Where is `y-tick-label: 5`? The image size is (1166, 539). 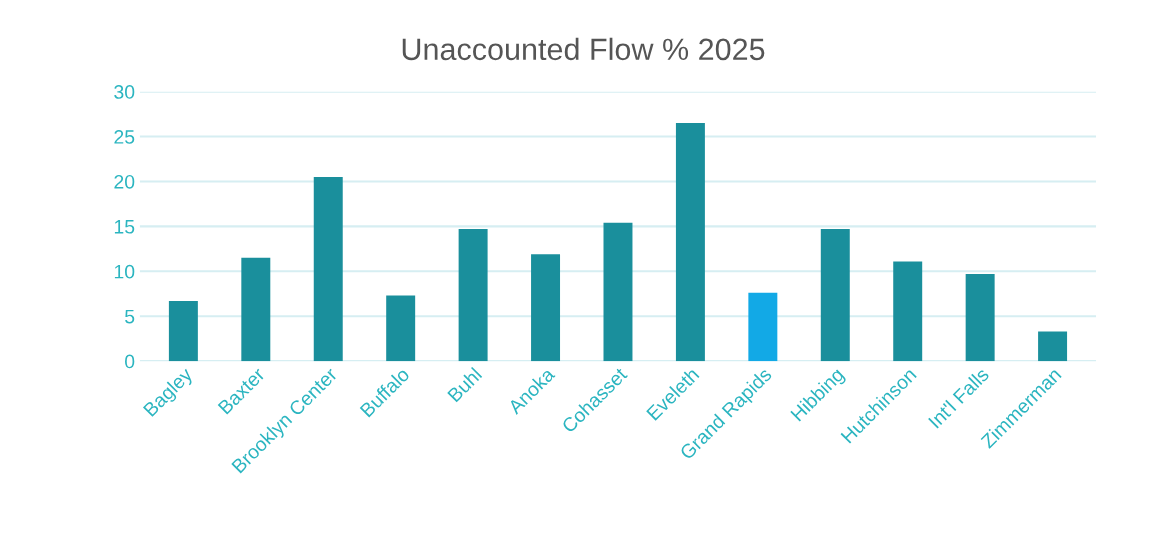 y-tick-label: 5 is located at coordinates (130, 316).